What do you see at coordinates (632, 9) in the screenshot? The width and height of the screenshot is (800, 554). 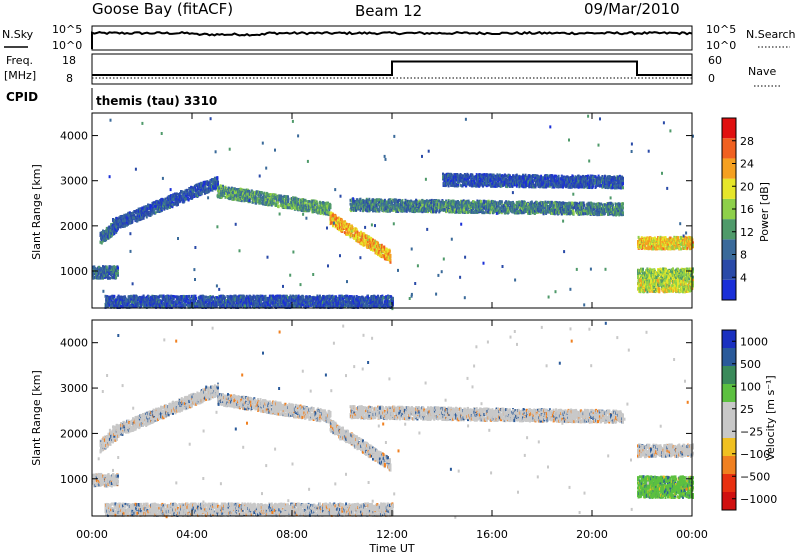 I see `date-title: 09/Mar/2010` at bounding box center [632, 9].